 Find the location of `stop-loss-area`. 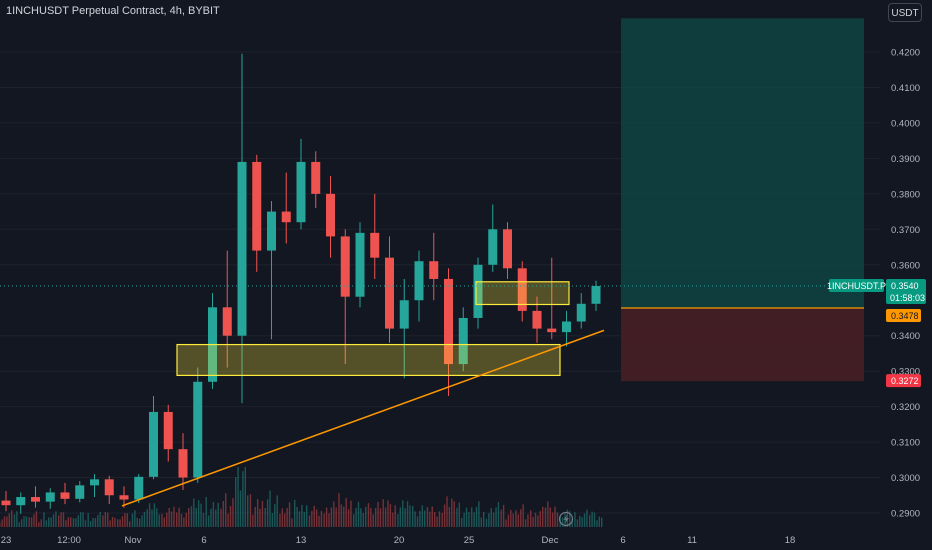

stop-loss-area is located at coordinates (742, 345).